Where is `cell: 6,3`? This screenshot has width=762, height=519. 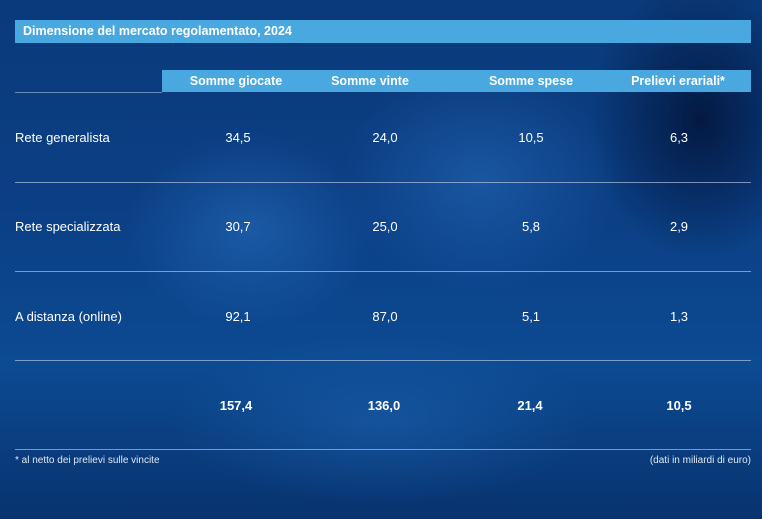
cell: 6,3 is located at coordinates (679, 137).